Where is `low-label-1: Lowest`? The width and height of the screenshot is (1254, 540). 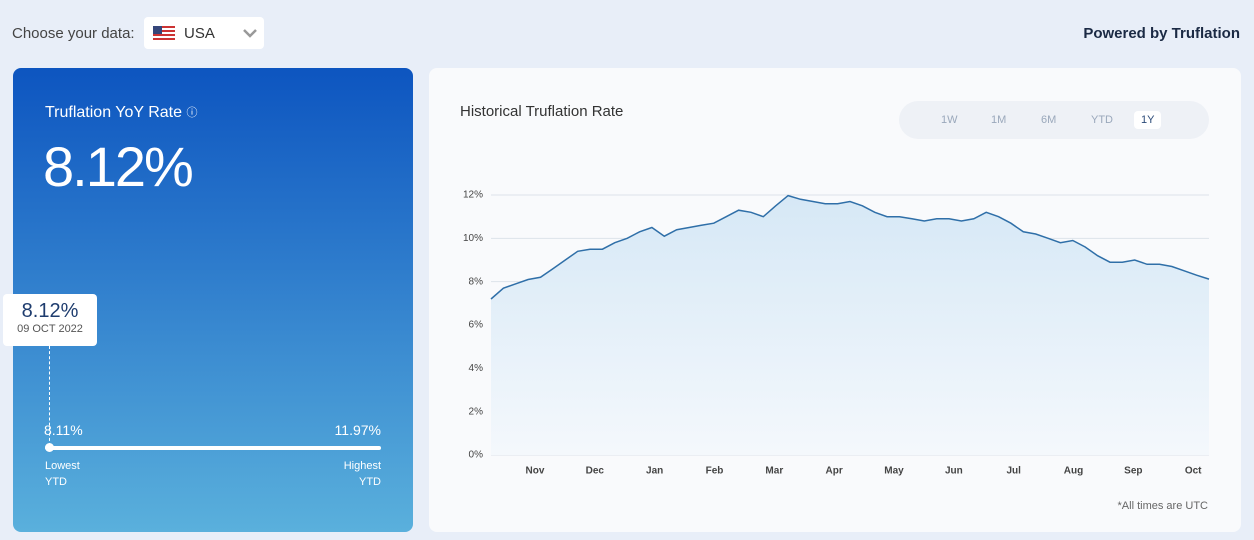 low-label-1: Lowest is located at coordinates (62, 466).